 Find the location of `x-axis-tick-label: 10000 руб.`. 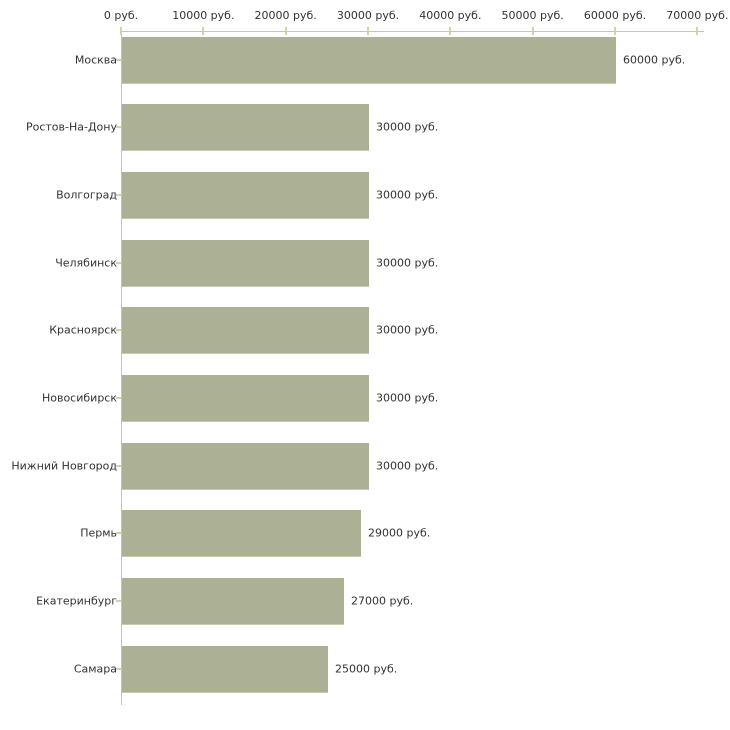

x-axis-tick-label: 10000 руб. is located at coordinates (203, 15).